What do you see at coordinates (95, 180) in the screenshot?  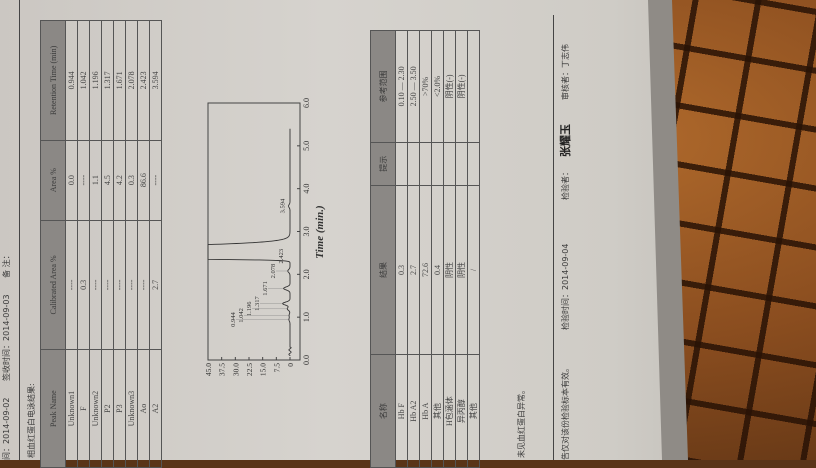 I see `peak-table-row-cell: 1.1` at bounding box center [95, 180].